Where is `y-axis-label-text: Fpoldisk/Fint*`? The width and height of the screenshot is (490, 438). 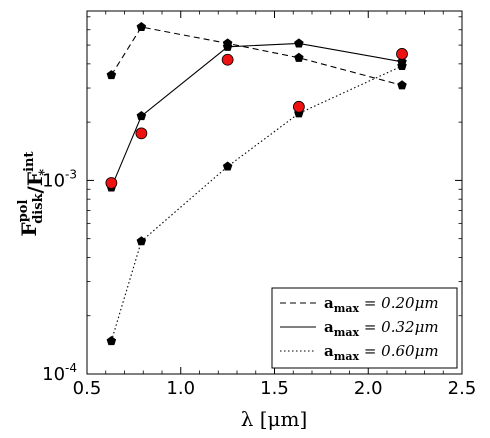
y-axis-label-text: Fpoldisk/Fint* is located at coordinates (34, 194).